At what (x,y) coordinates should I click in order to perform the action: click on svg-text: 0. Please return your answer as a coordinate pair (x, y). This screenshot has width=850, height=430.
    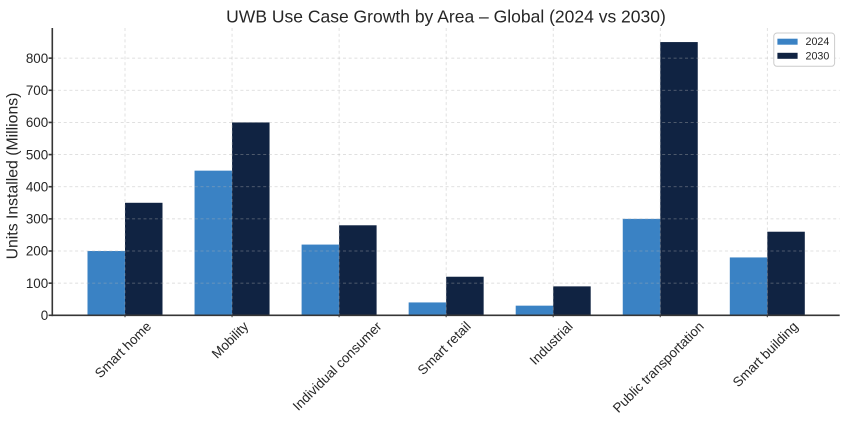
    Looking at the image, I should click on (44, 315).